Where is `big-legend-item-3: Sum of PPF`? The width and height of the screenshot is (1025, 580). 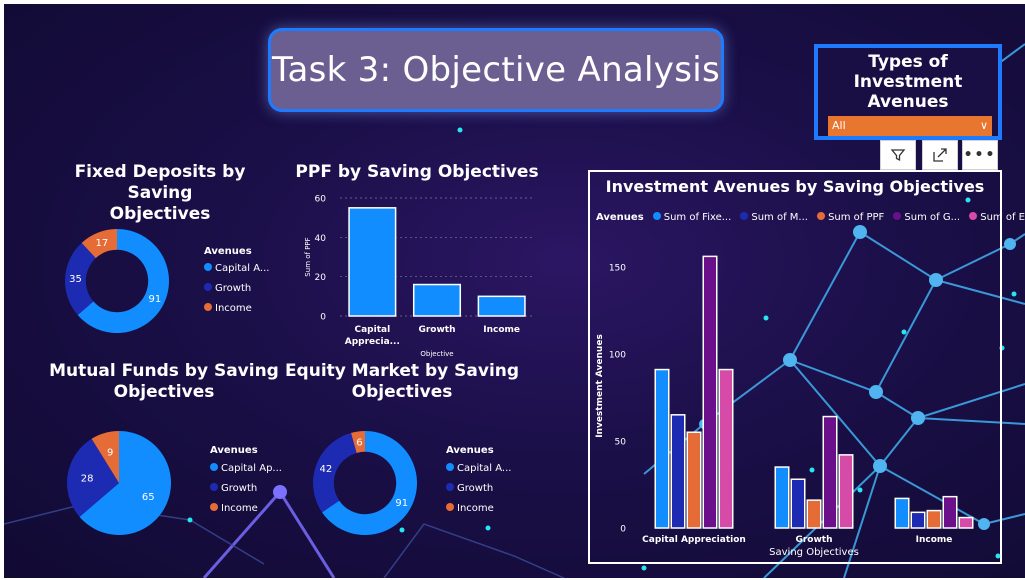
big-legend-item-3: Sum of PPF is located at coordinates (850, 217).